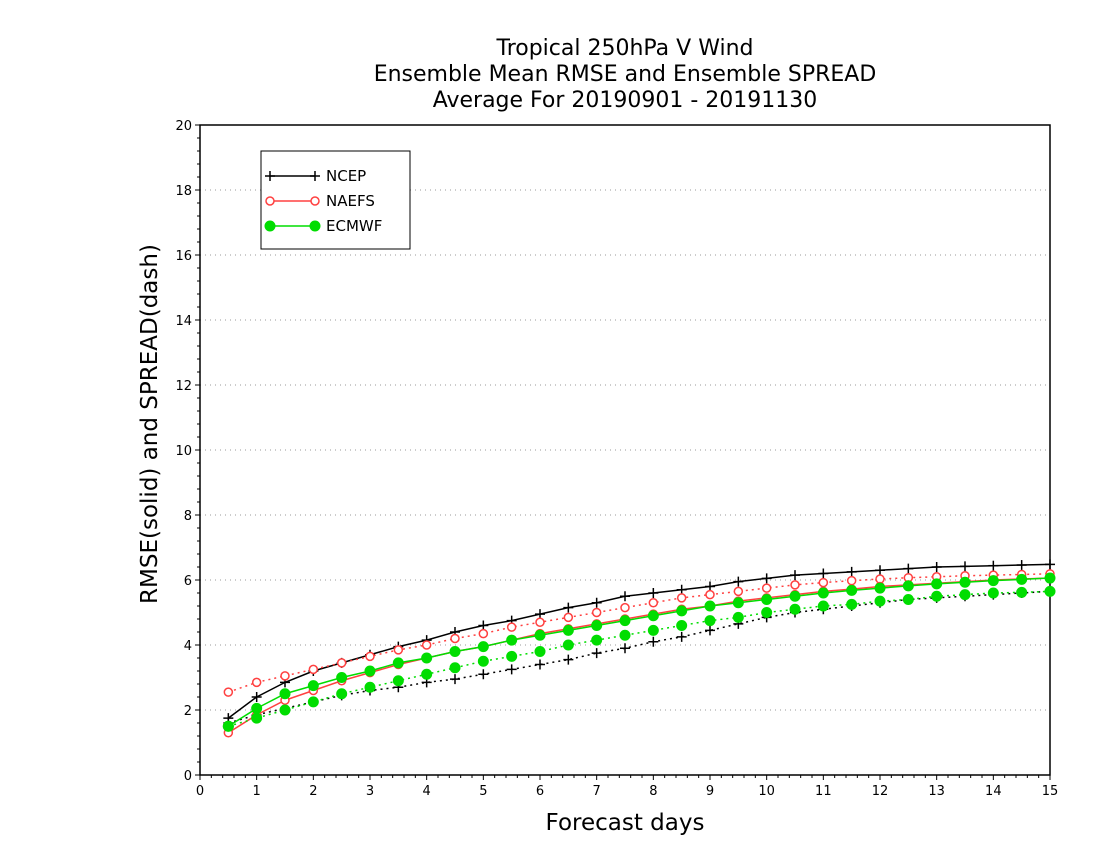 The width and height of the screenshot is (1100, 850). Describe the element at coordinates (315, 201) in the screenshot. I see `legend-marker-naefs` at that location.